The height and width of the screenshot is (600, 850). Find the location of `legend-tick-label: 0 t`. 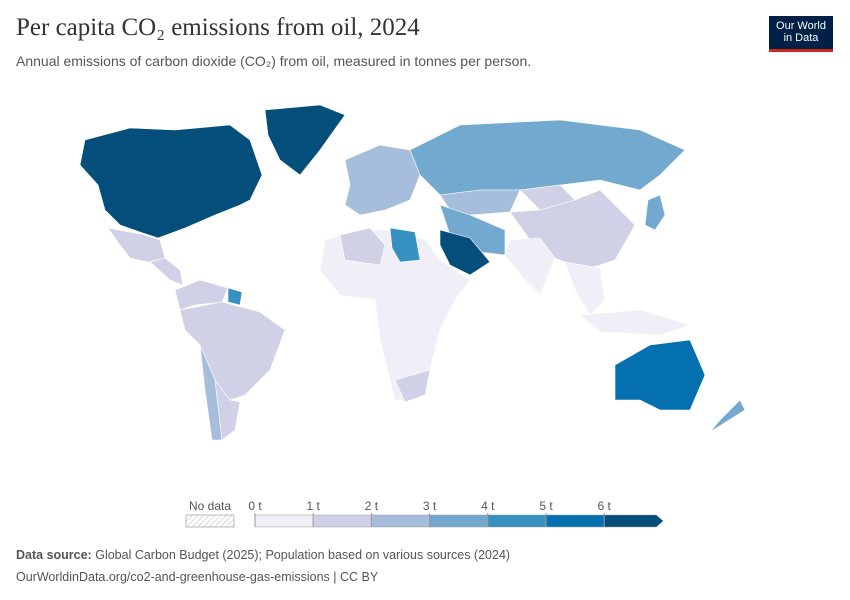

legend-tick-label: 0 t is located at coordinates (255, 506).